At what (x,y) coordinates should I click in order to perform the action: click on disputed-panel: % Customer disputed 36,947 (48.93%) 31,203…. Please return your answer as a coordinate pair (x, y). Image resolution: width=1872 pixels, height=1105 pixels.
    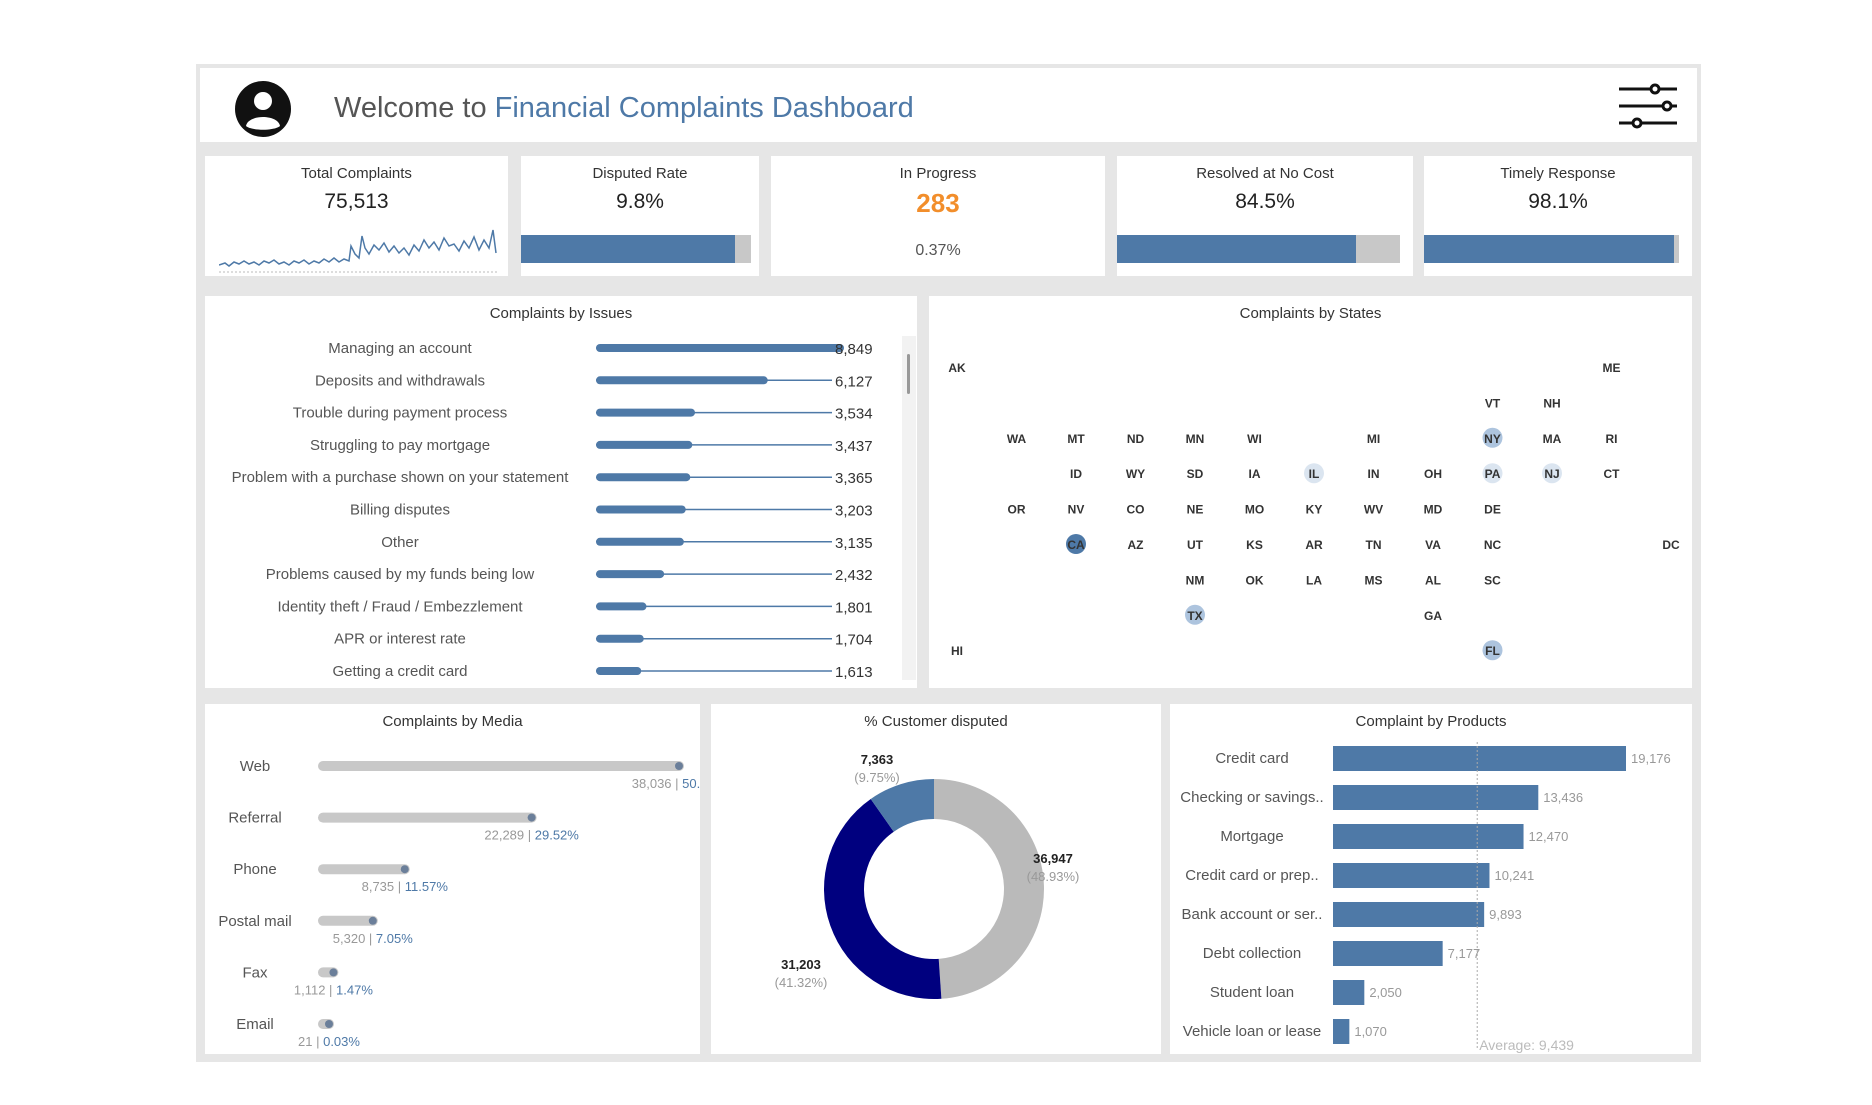
    Looking at the image, I should click on (936, 879).